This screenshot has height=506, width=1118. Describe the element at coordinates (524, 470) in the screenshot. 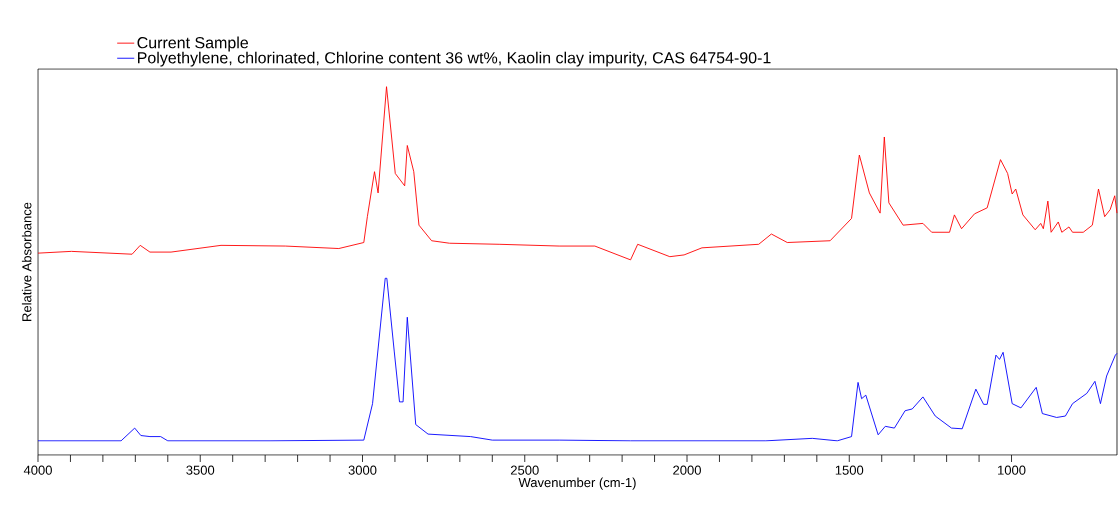

I see `x-tick-label: 2500` at that location.